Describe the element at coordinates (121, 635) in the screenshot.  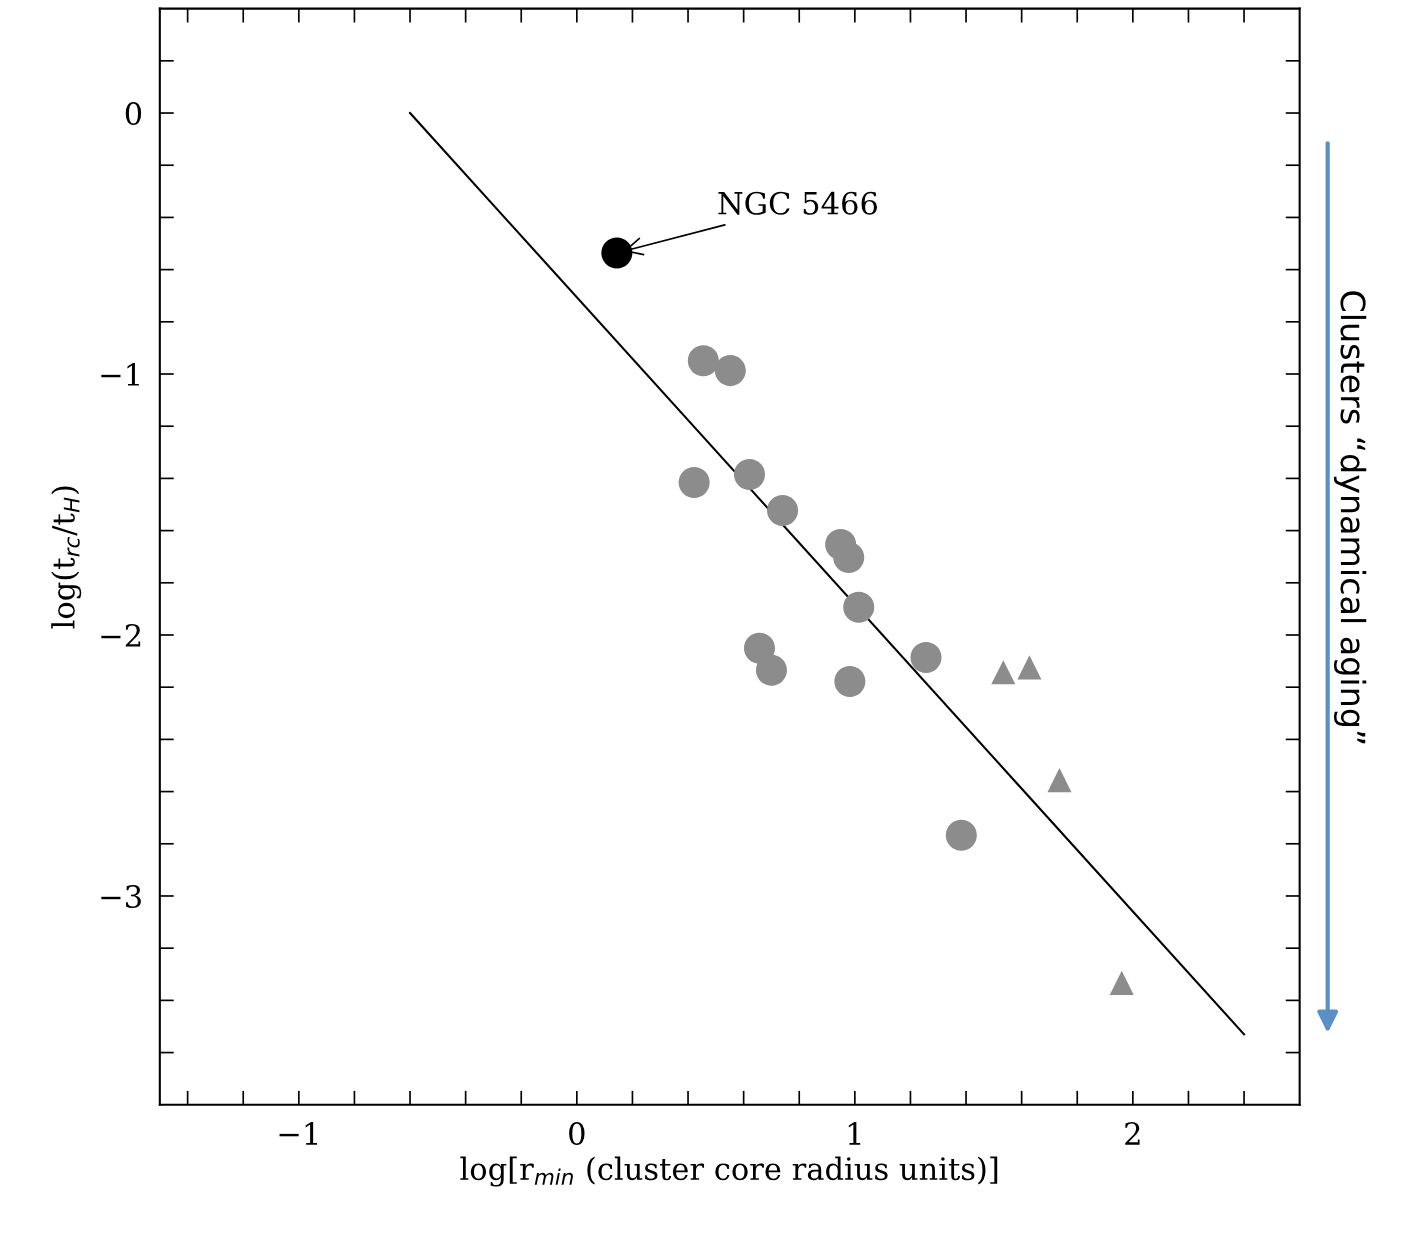
I see `y-tick-label: −2` at that location.